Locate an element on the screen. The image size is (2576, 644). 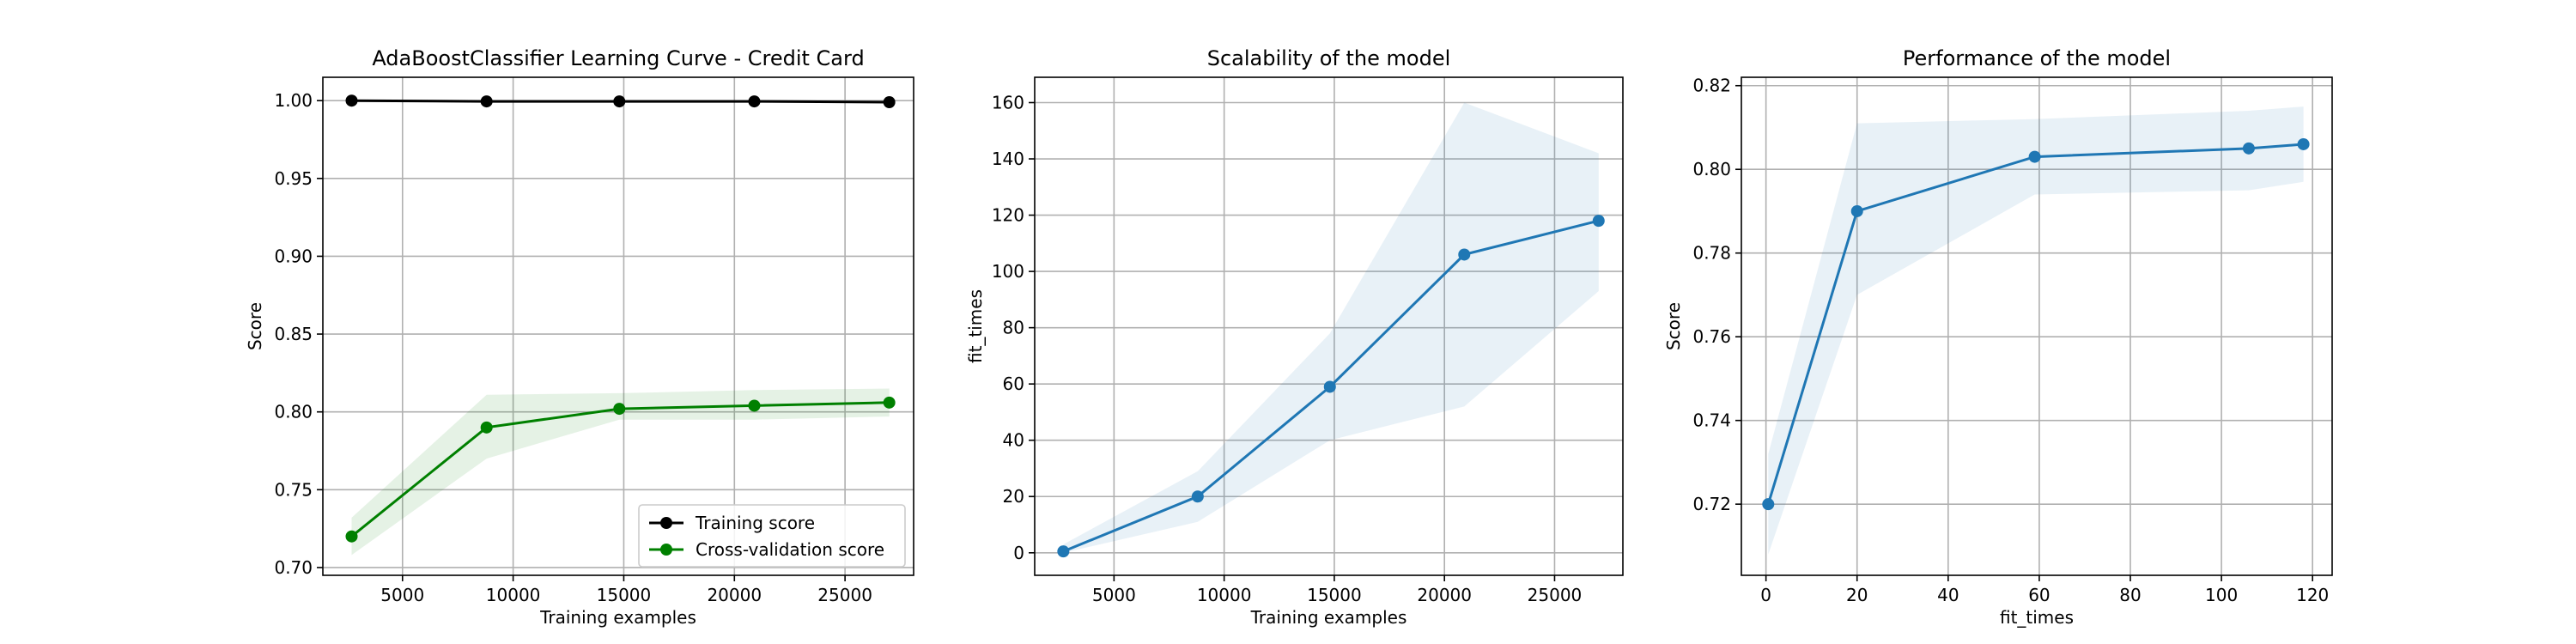
scalability-x-tick-label: 20000 is located at coordinates (1444, 595).